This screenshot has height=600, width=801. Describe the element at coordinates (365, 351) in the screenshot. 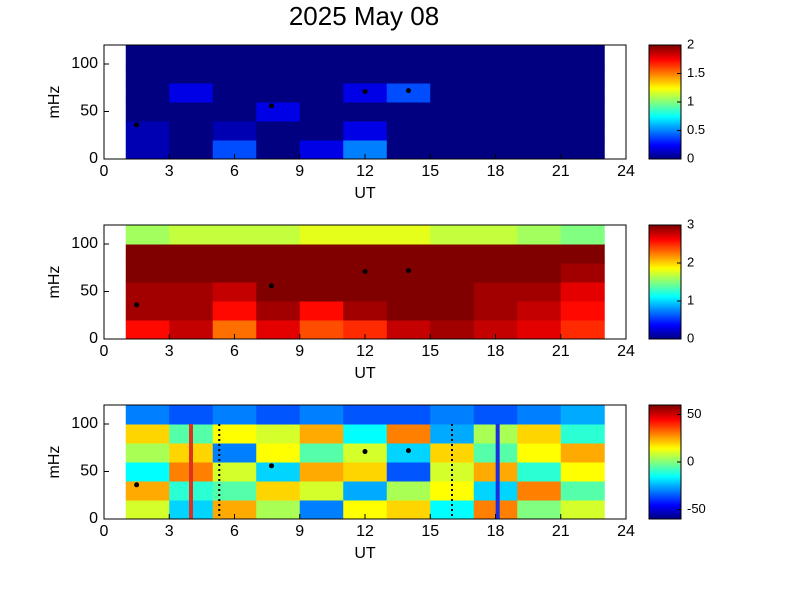

I see `x-tick-label: 12` at that location.